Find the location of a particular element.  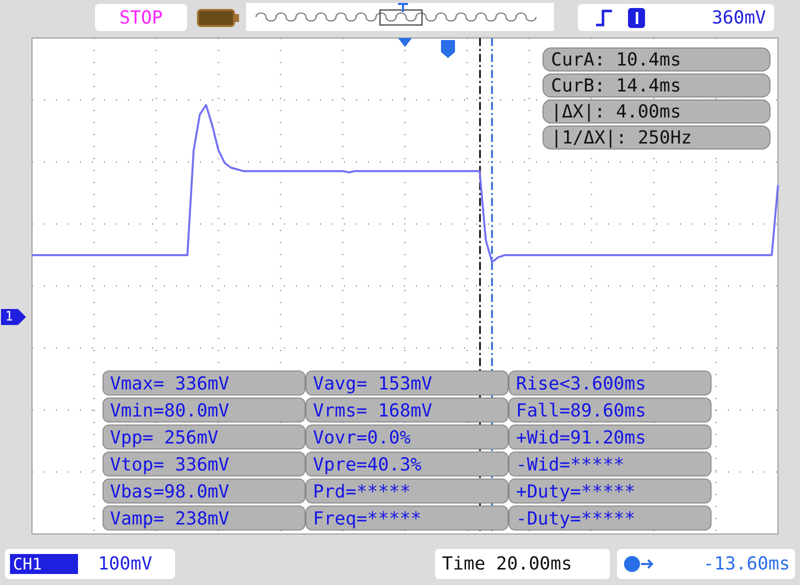

annotation: Vavg= 153mV is located at coordinates (372, 384).